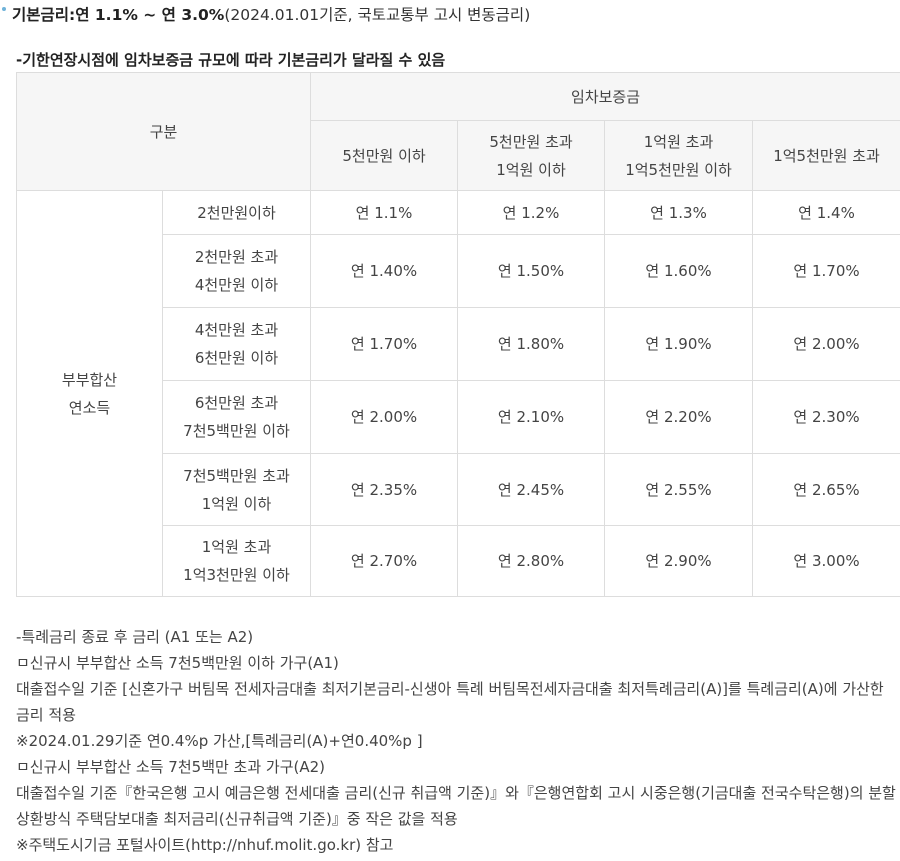 This screenshot has width=900, height=861. I want to click on income-range-cell: 2천만원이하, so click(236, 212).